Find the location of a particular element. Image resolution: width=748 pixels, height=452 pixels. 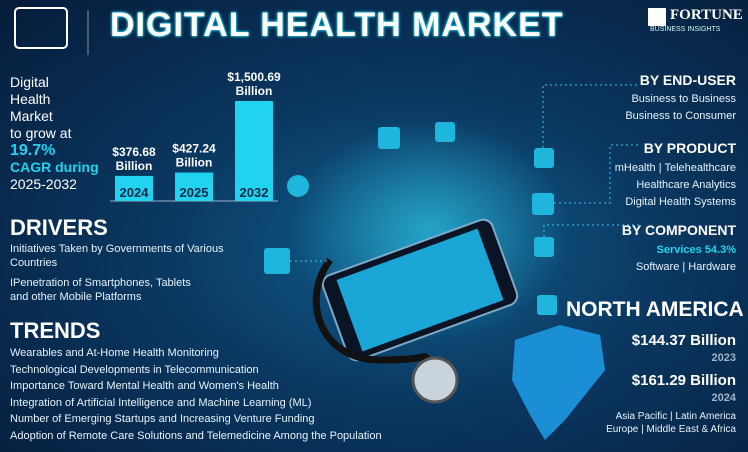

value-label: $376.68 is located at coordinates (134, 152).